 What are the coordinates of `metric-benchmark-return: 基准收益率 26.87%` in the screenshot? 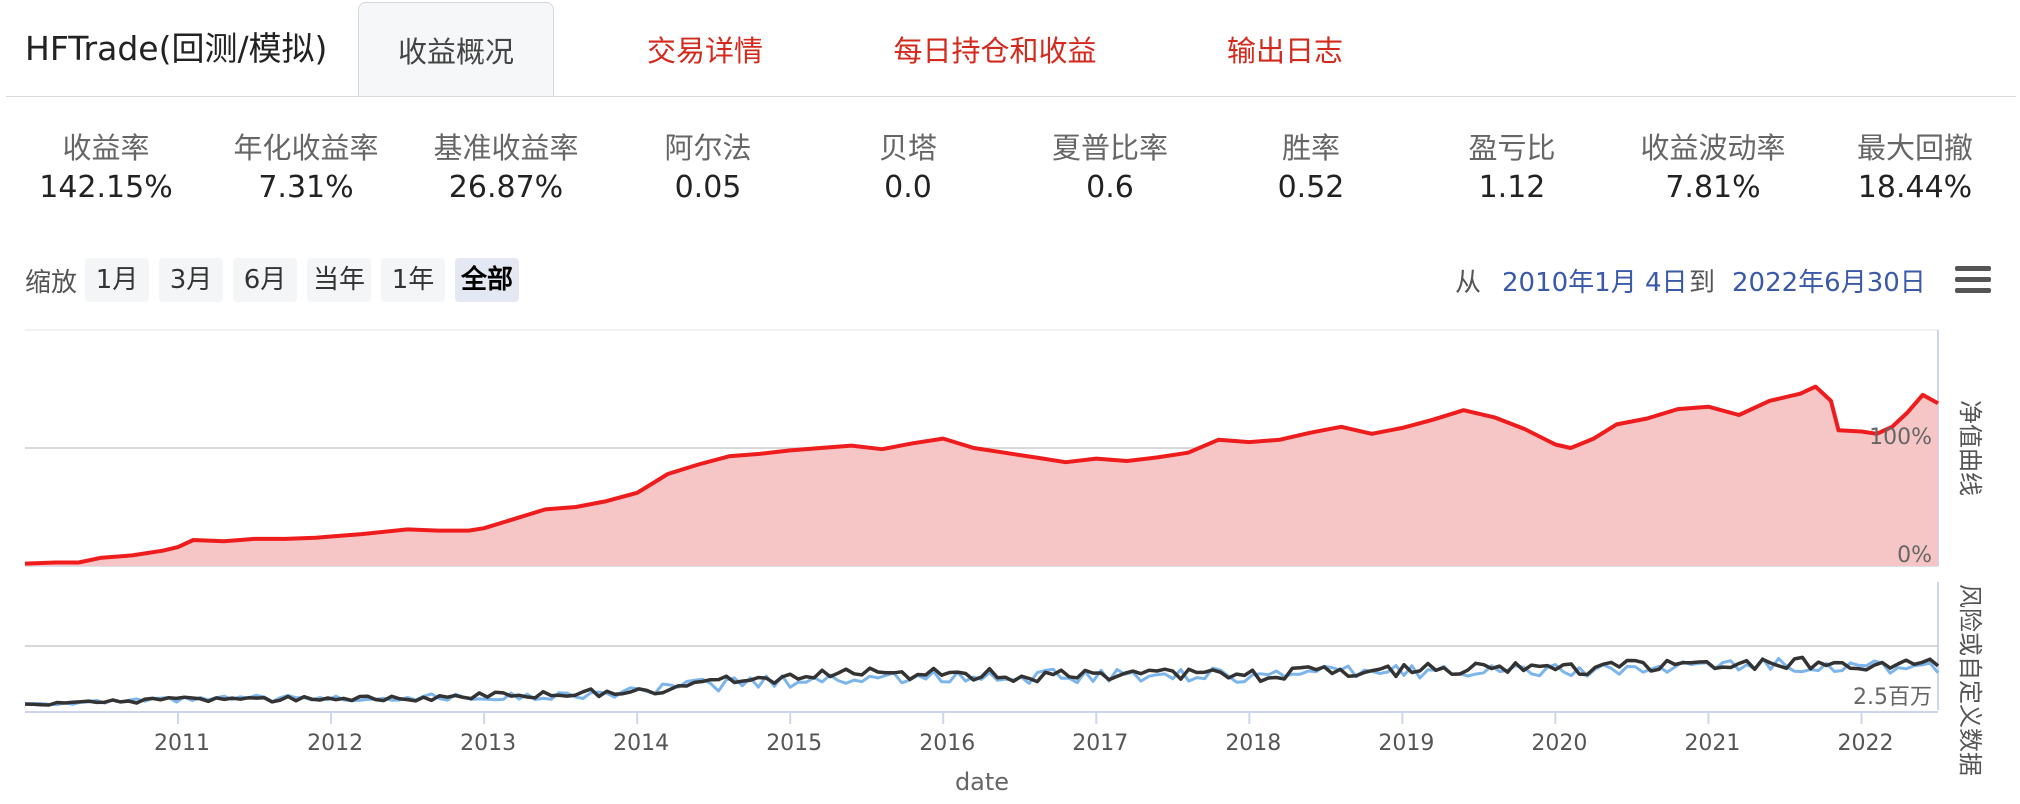 It's located at (506, 168).